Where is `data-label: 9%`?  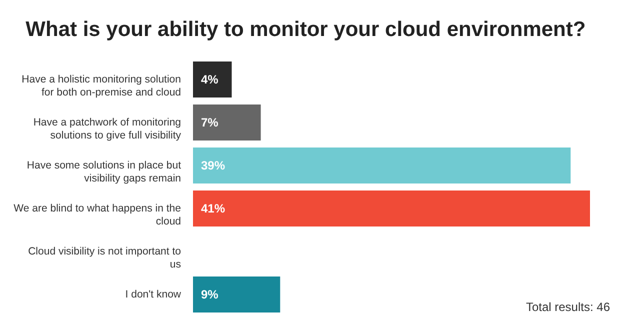 data-label: 9% is located at coordinates (210, 295).